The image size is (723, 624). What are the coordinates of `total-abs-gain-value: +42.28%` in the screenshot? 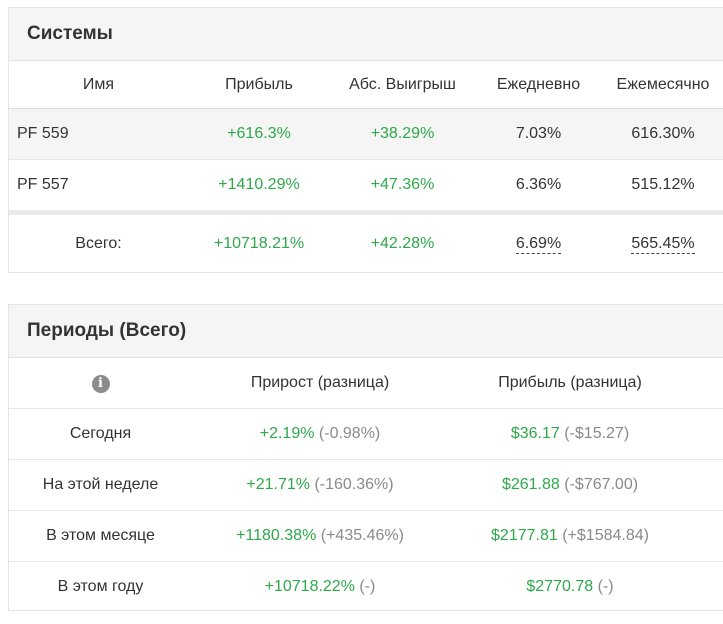 It's located at (402, 243).